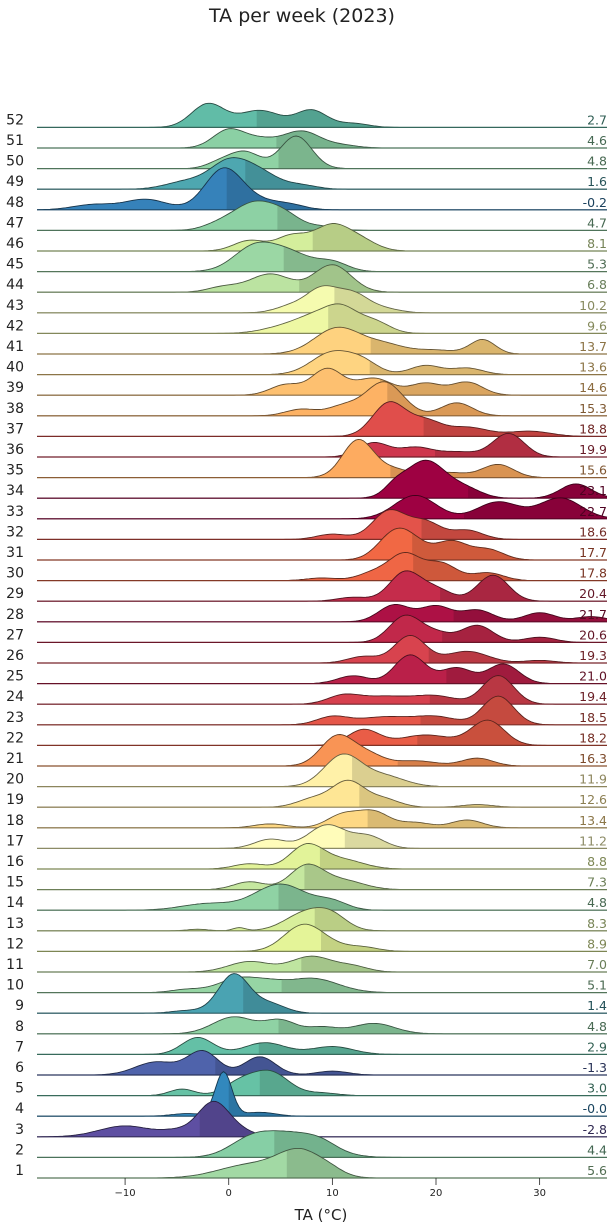  Describe the element at coordinates (15, 574) in the screenshot. I see `week-label: 30` at that location.